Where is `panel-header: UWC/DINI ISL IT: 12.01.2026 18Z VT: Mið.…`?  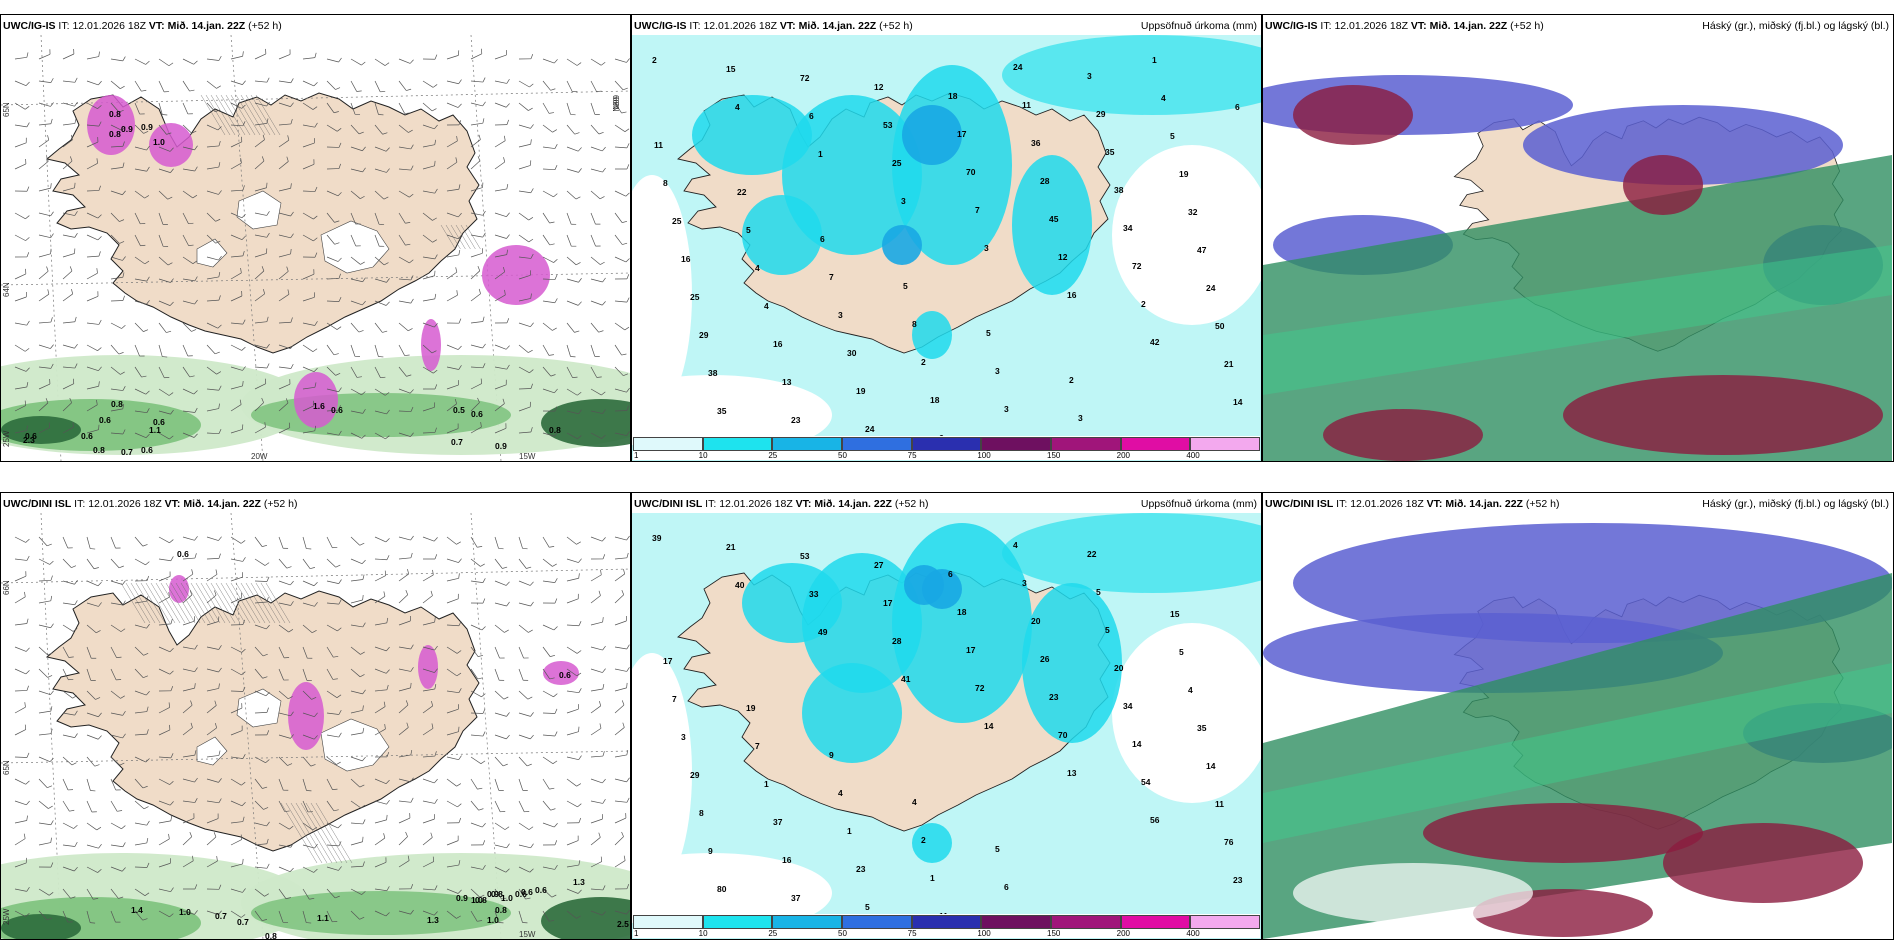 panel-header: UWC/DINI ISL IT: 12.01.2026 18Z VT: Mið.… is located at coordinates (1412, 504).